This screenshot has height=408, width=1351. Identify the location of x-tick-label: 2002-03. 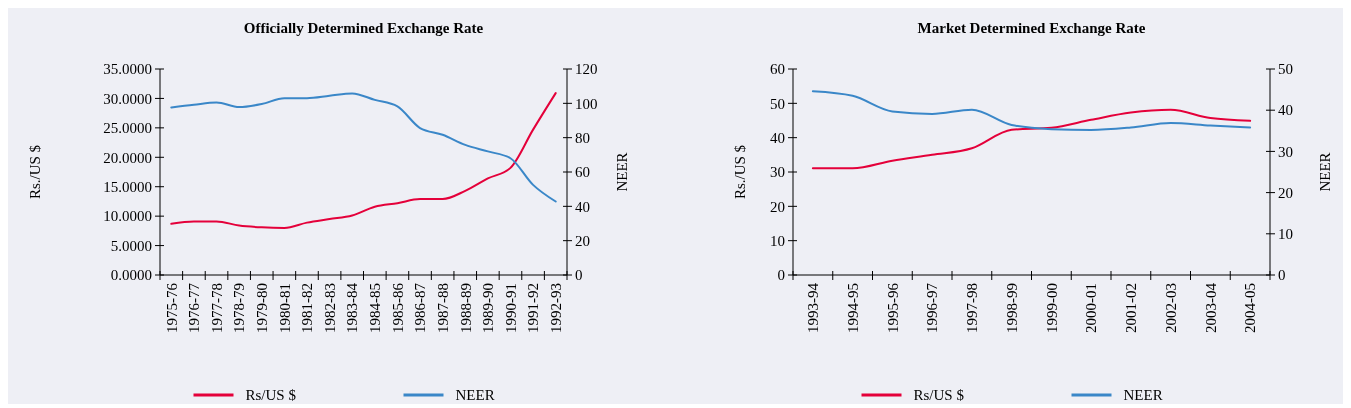
(1170, 308).